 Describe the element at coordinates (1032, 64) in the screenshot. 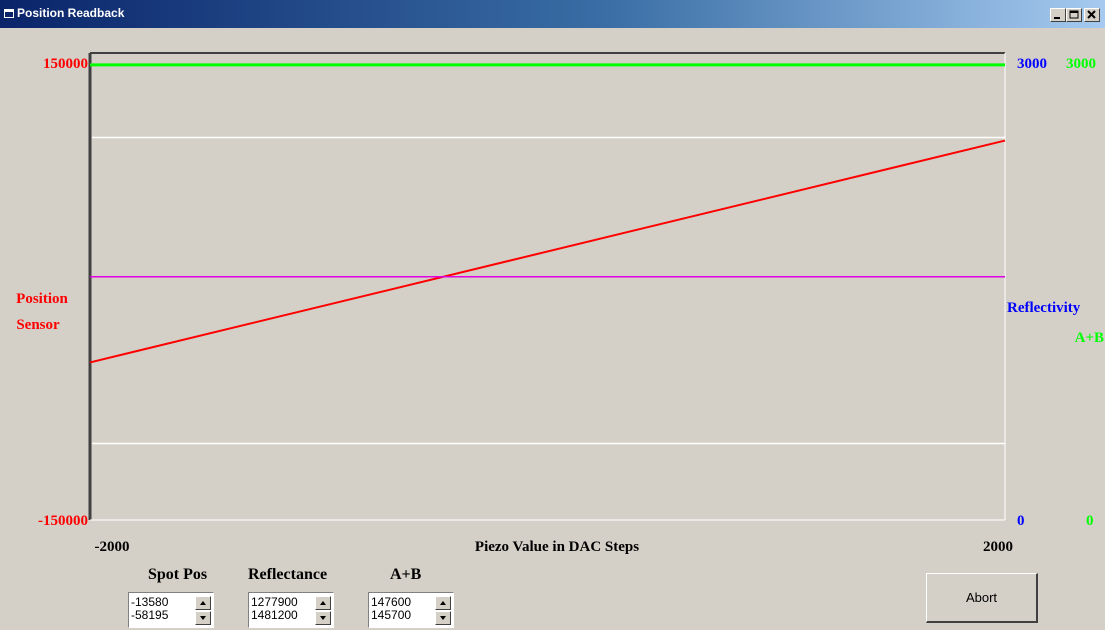

I see `reflectivity-tick-top: 3000` at that location.